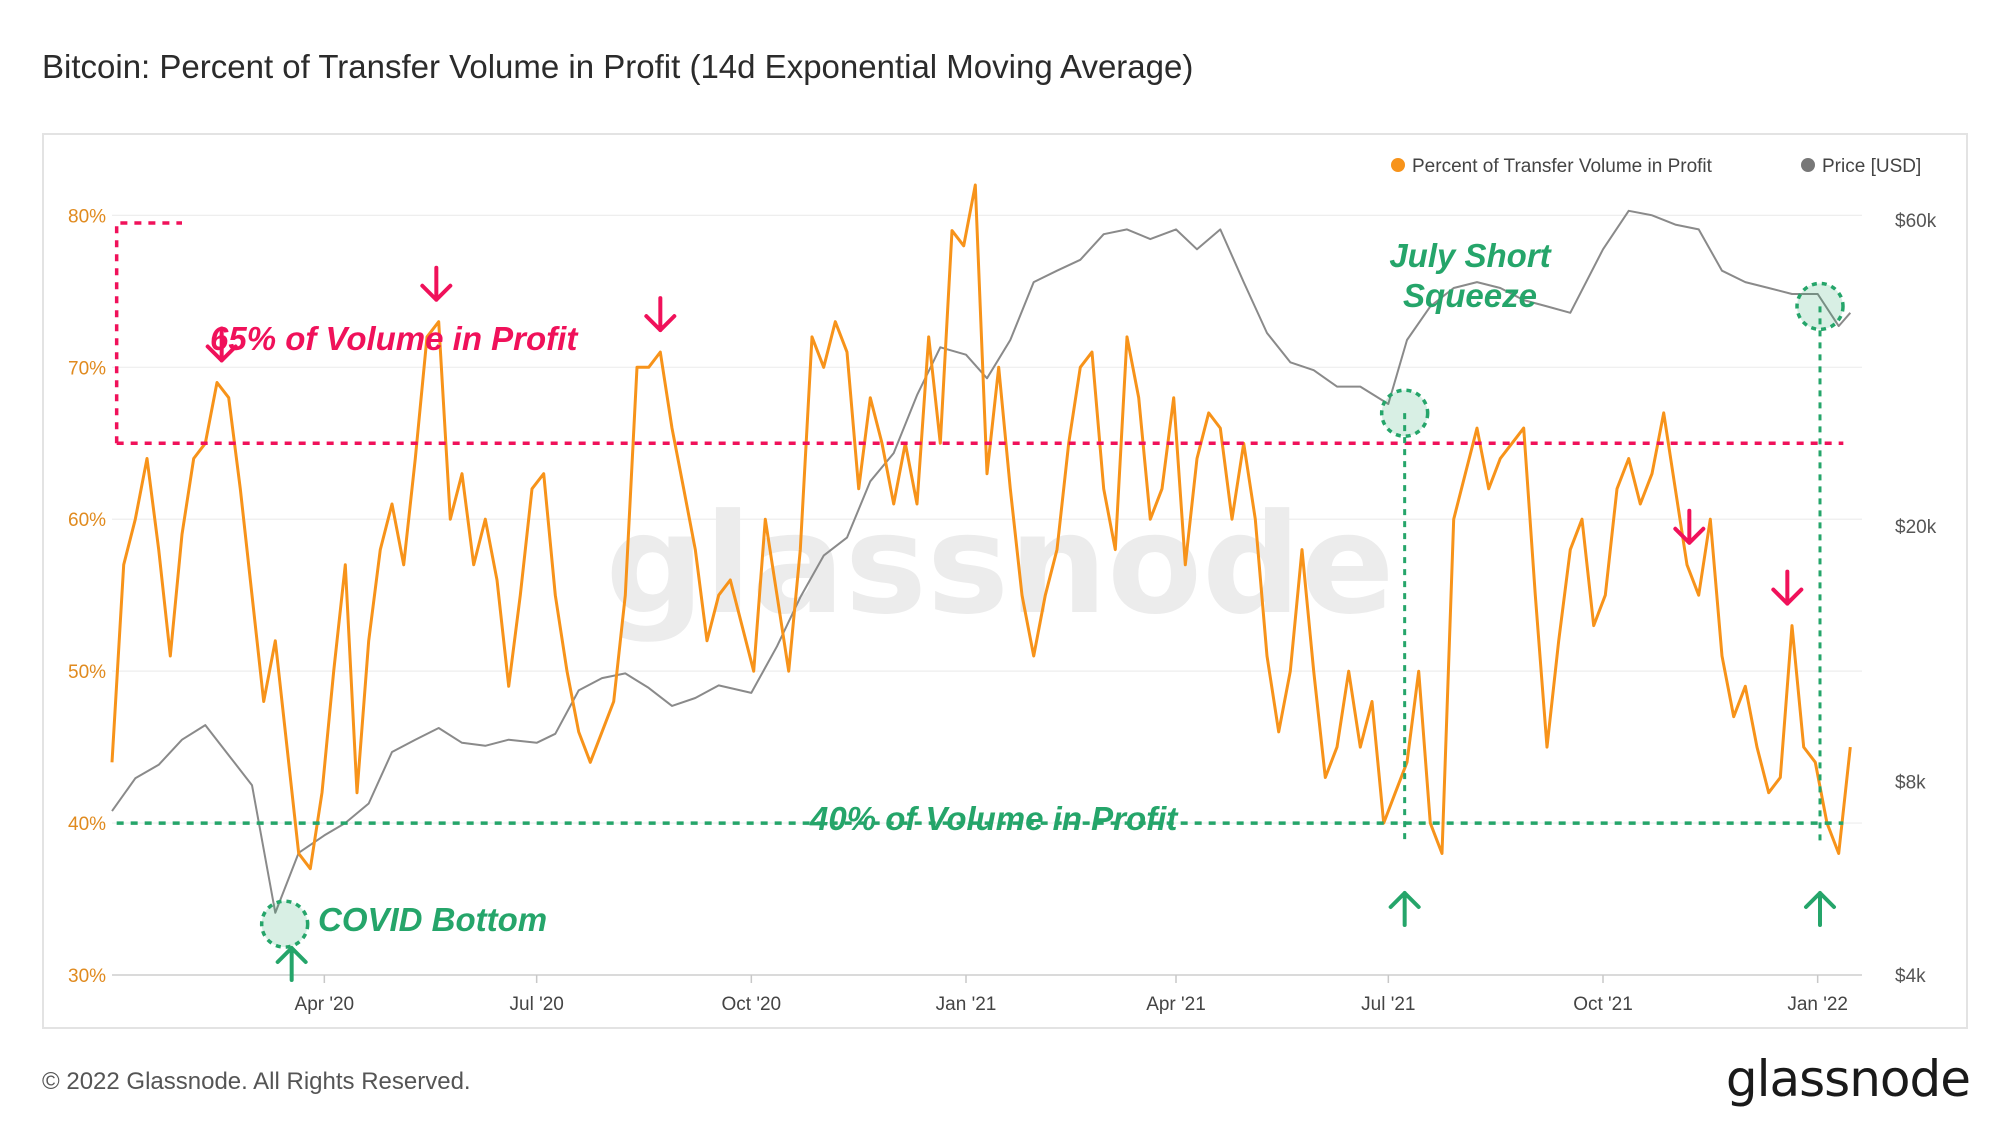 The width and height of the screenshot is (2000, 1126). What do you see at coordinates (1910, 783) in the screenshot?
I see `y-right-tick-label: $8k` at bounding box center [1910, 783].